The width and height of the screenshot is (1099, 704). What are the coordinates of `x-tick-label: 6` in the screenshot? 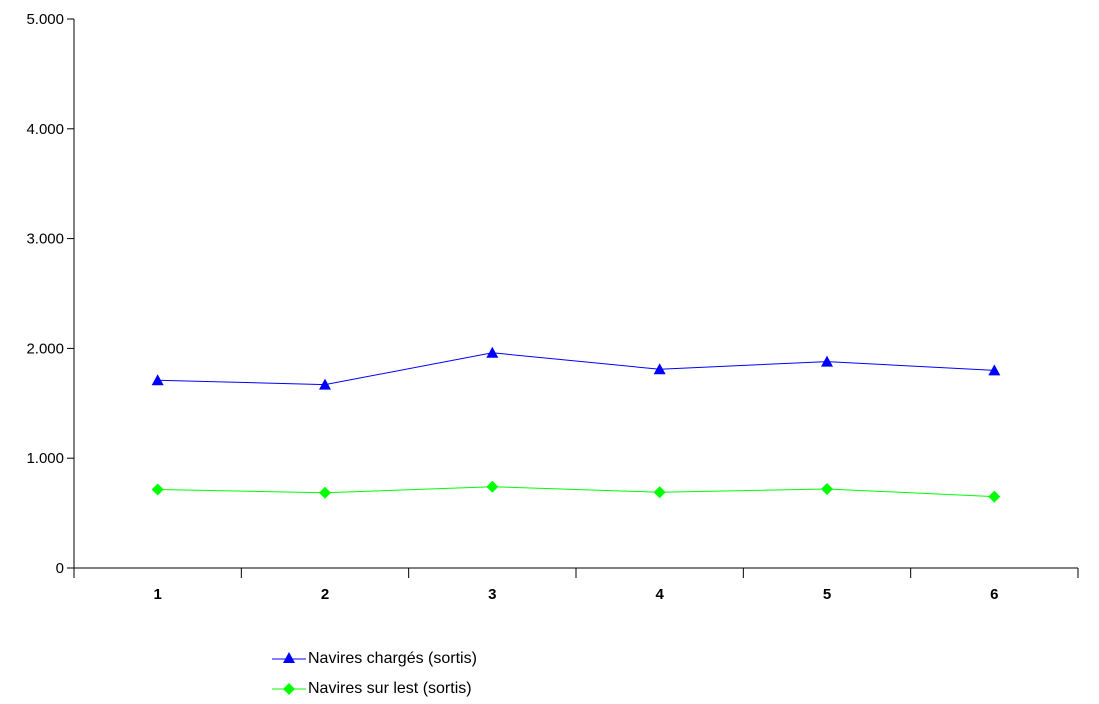 It's located at (994, 594).